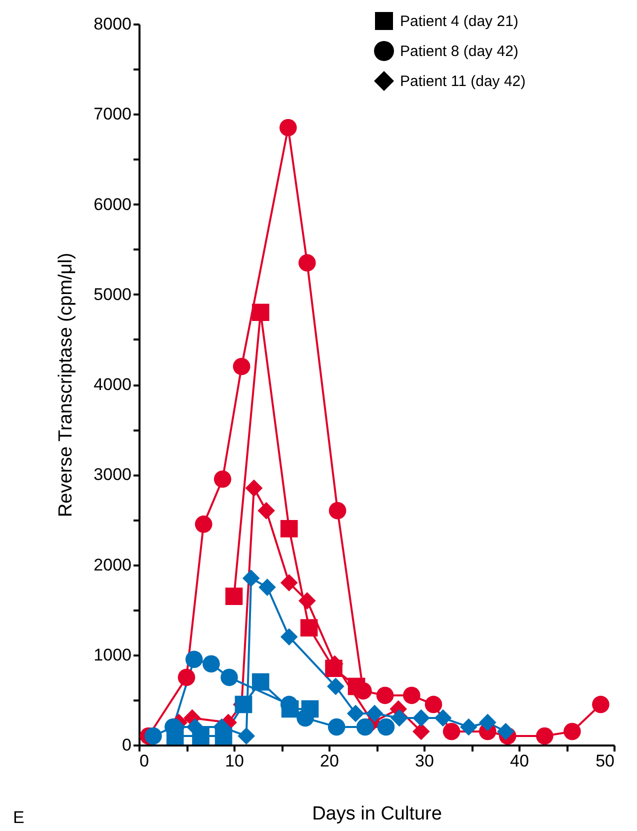 The width and height of the screenshot is (637, 831). Describe the element at coordinates (463, 81) in the screenshot. I see `annotation: Patient 11 (day 42)` at that location.